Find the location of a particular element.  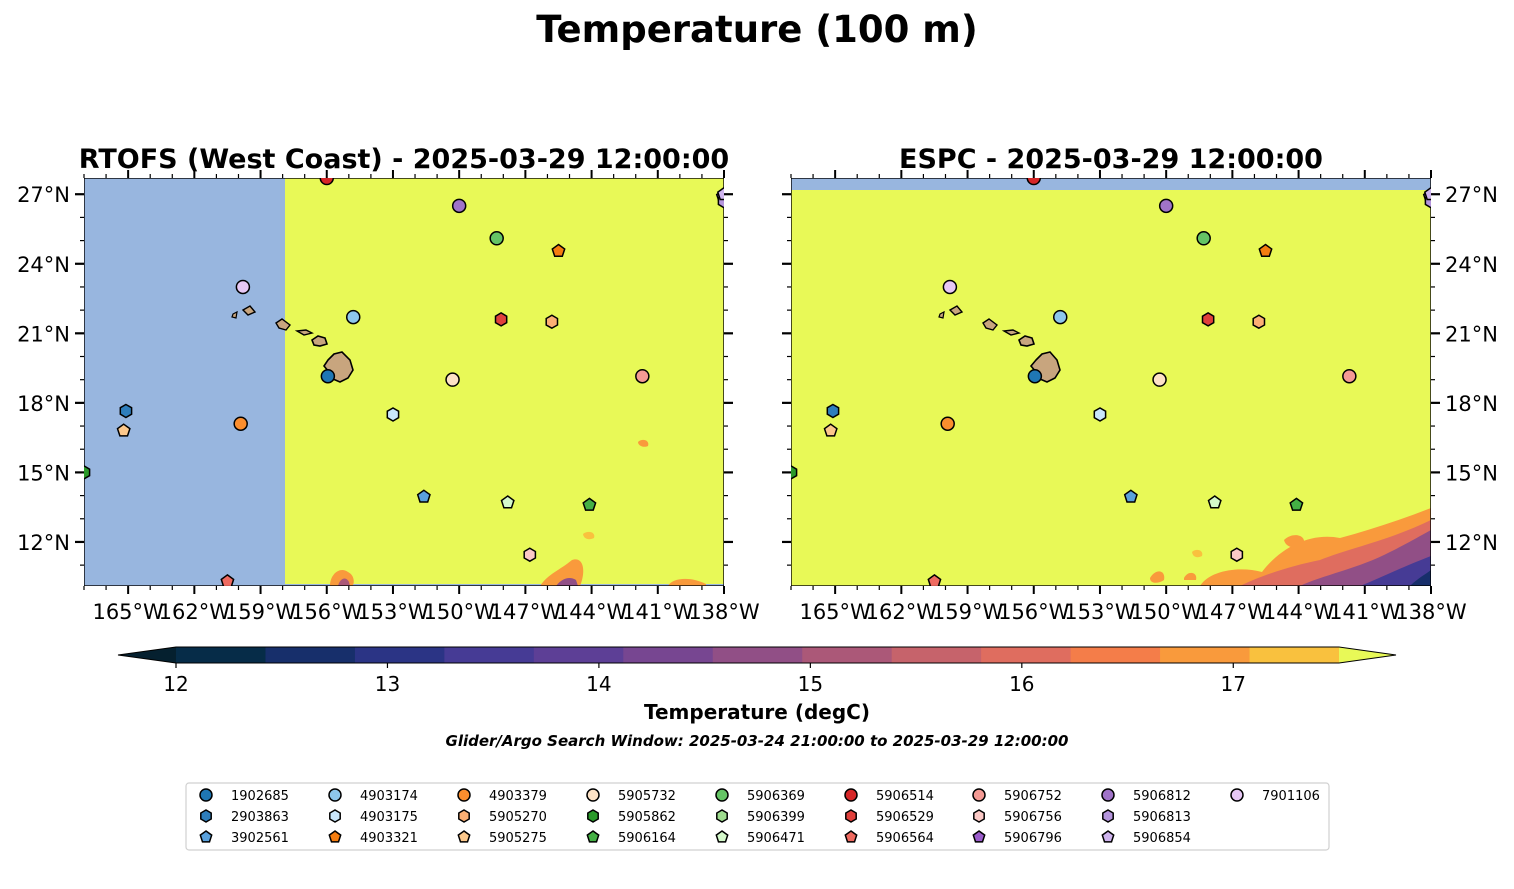

legend-label: 5905275 is located at coordinates (518, 838).